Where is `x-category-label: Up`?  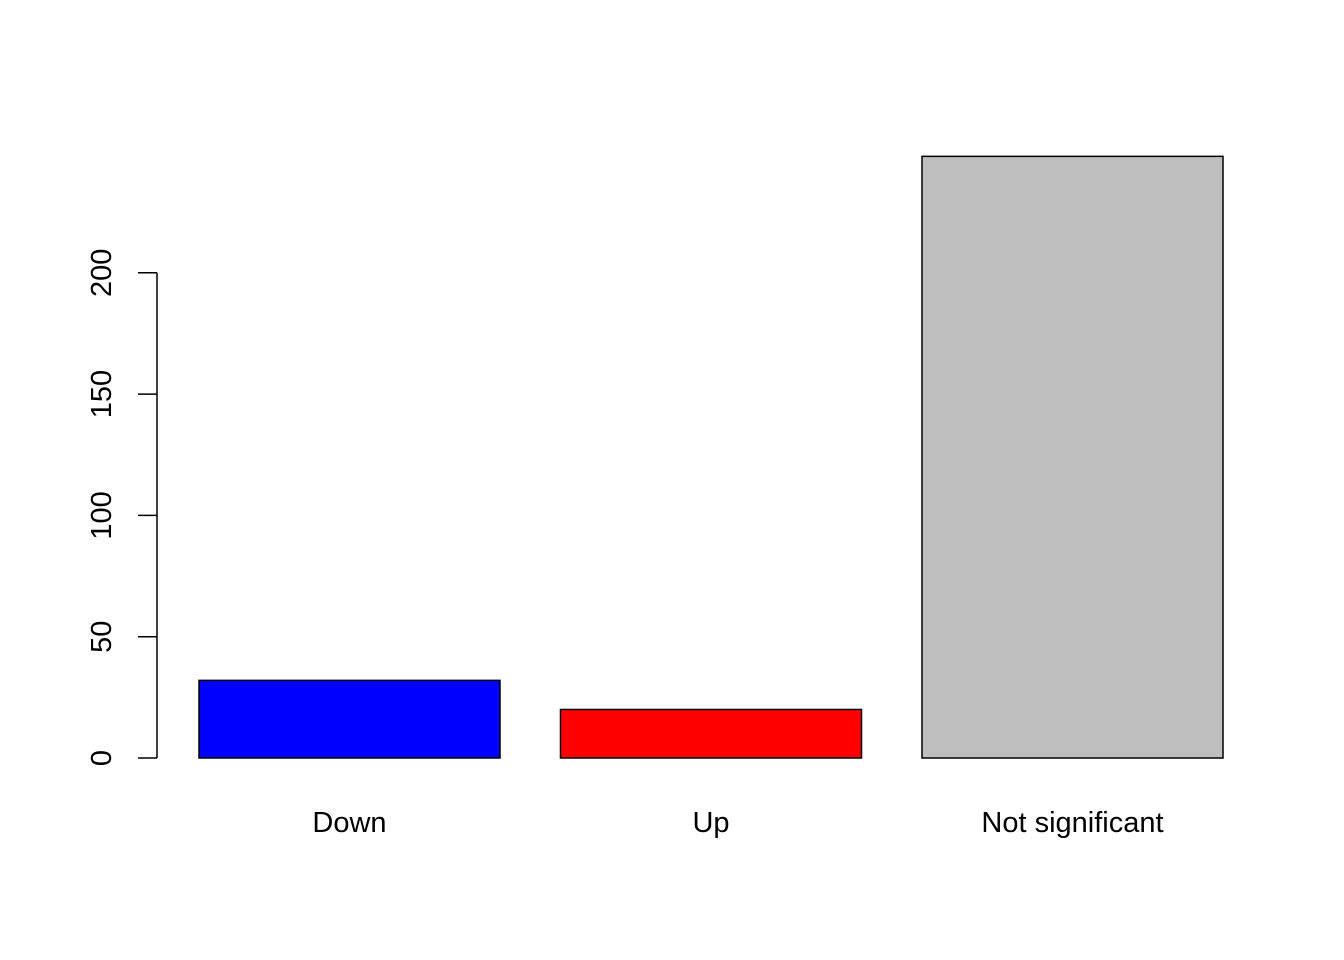 x-category-label: Up is located at coordinates (710, 823).